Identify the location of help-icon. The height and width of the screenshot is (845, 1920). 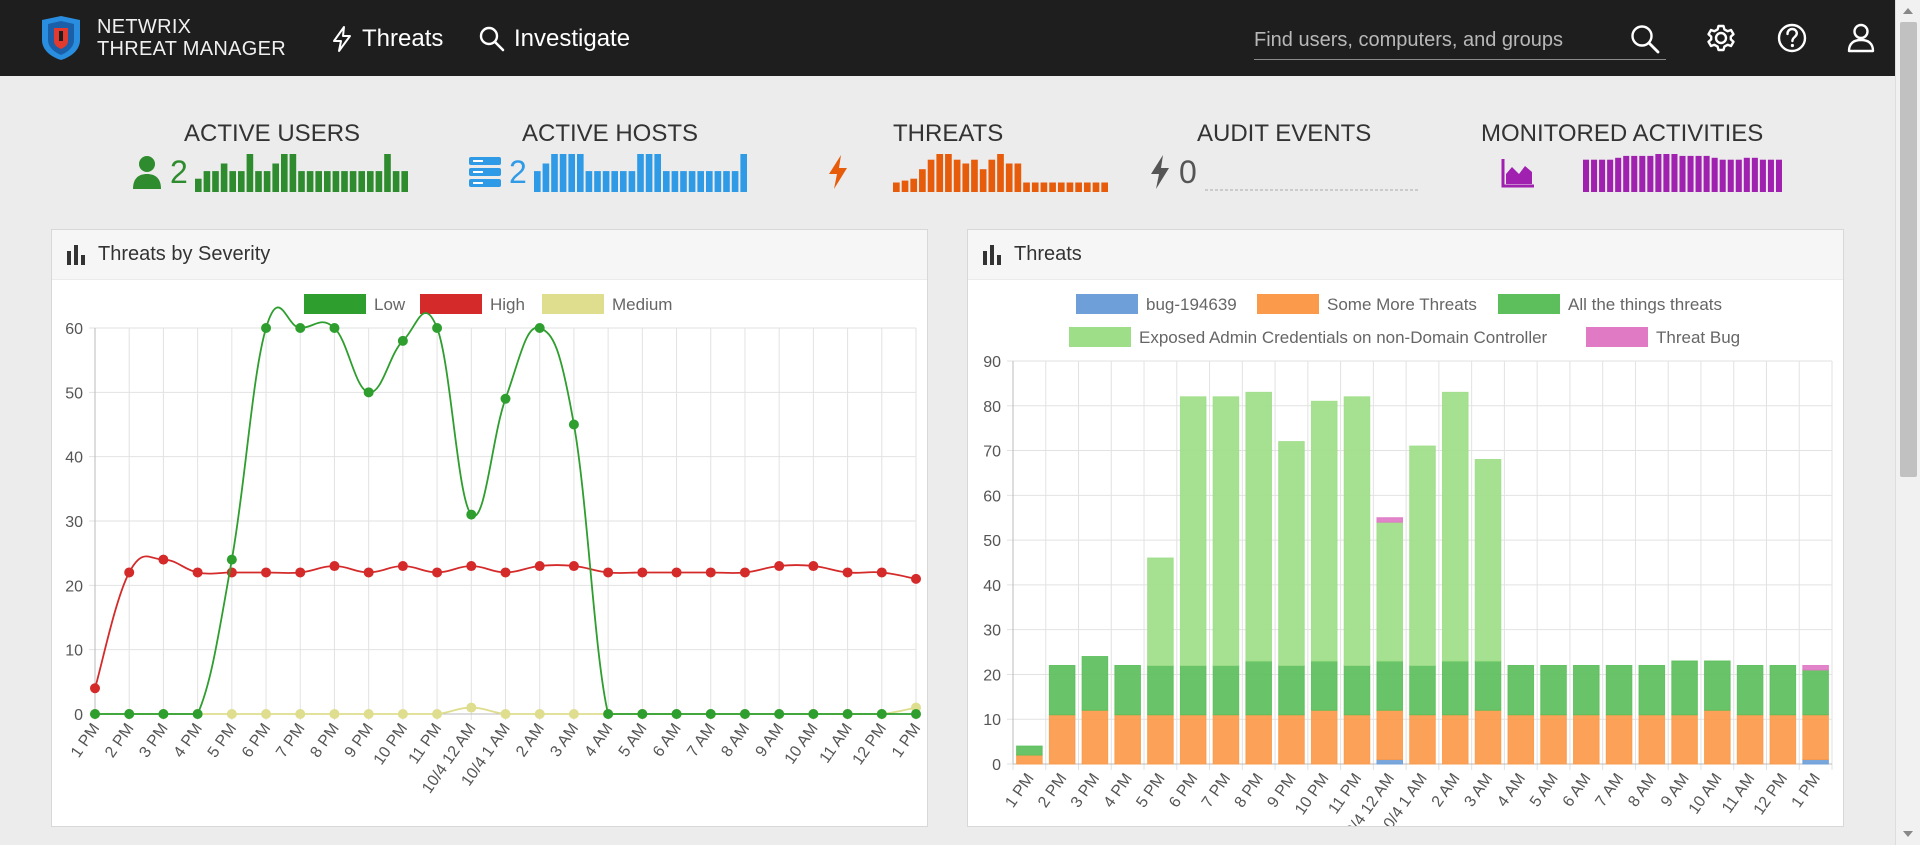
(1792, 38).